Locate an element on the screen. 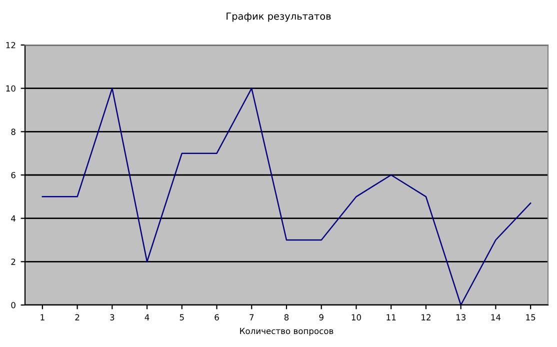 The width and height of the screenshot is (557, 347). x-tick-label: 13 is located at coordinates (461, 317).